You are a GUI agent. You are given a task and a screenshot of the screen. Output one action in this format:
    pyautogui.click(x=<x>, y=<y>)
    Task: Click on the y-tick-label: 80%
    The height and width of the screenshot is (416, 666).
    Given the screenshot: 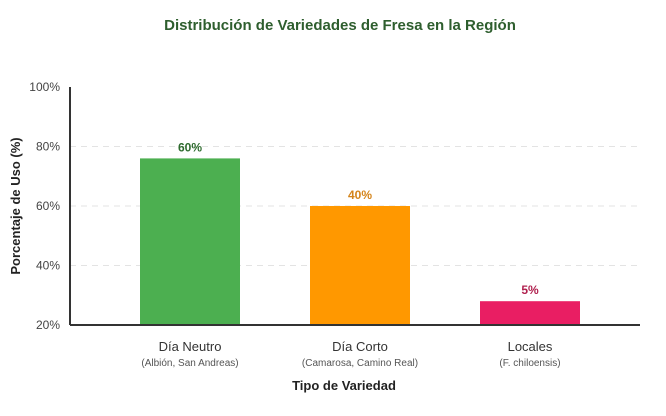 What is the action you would take?
    pyautogui.click(x=48, y=147)
    